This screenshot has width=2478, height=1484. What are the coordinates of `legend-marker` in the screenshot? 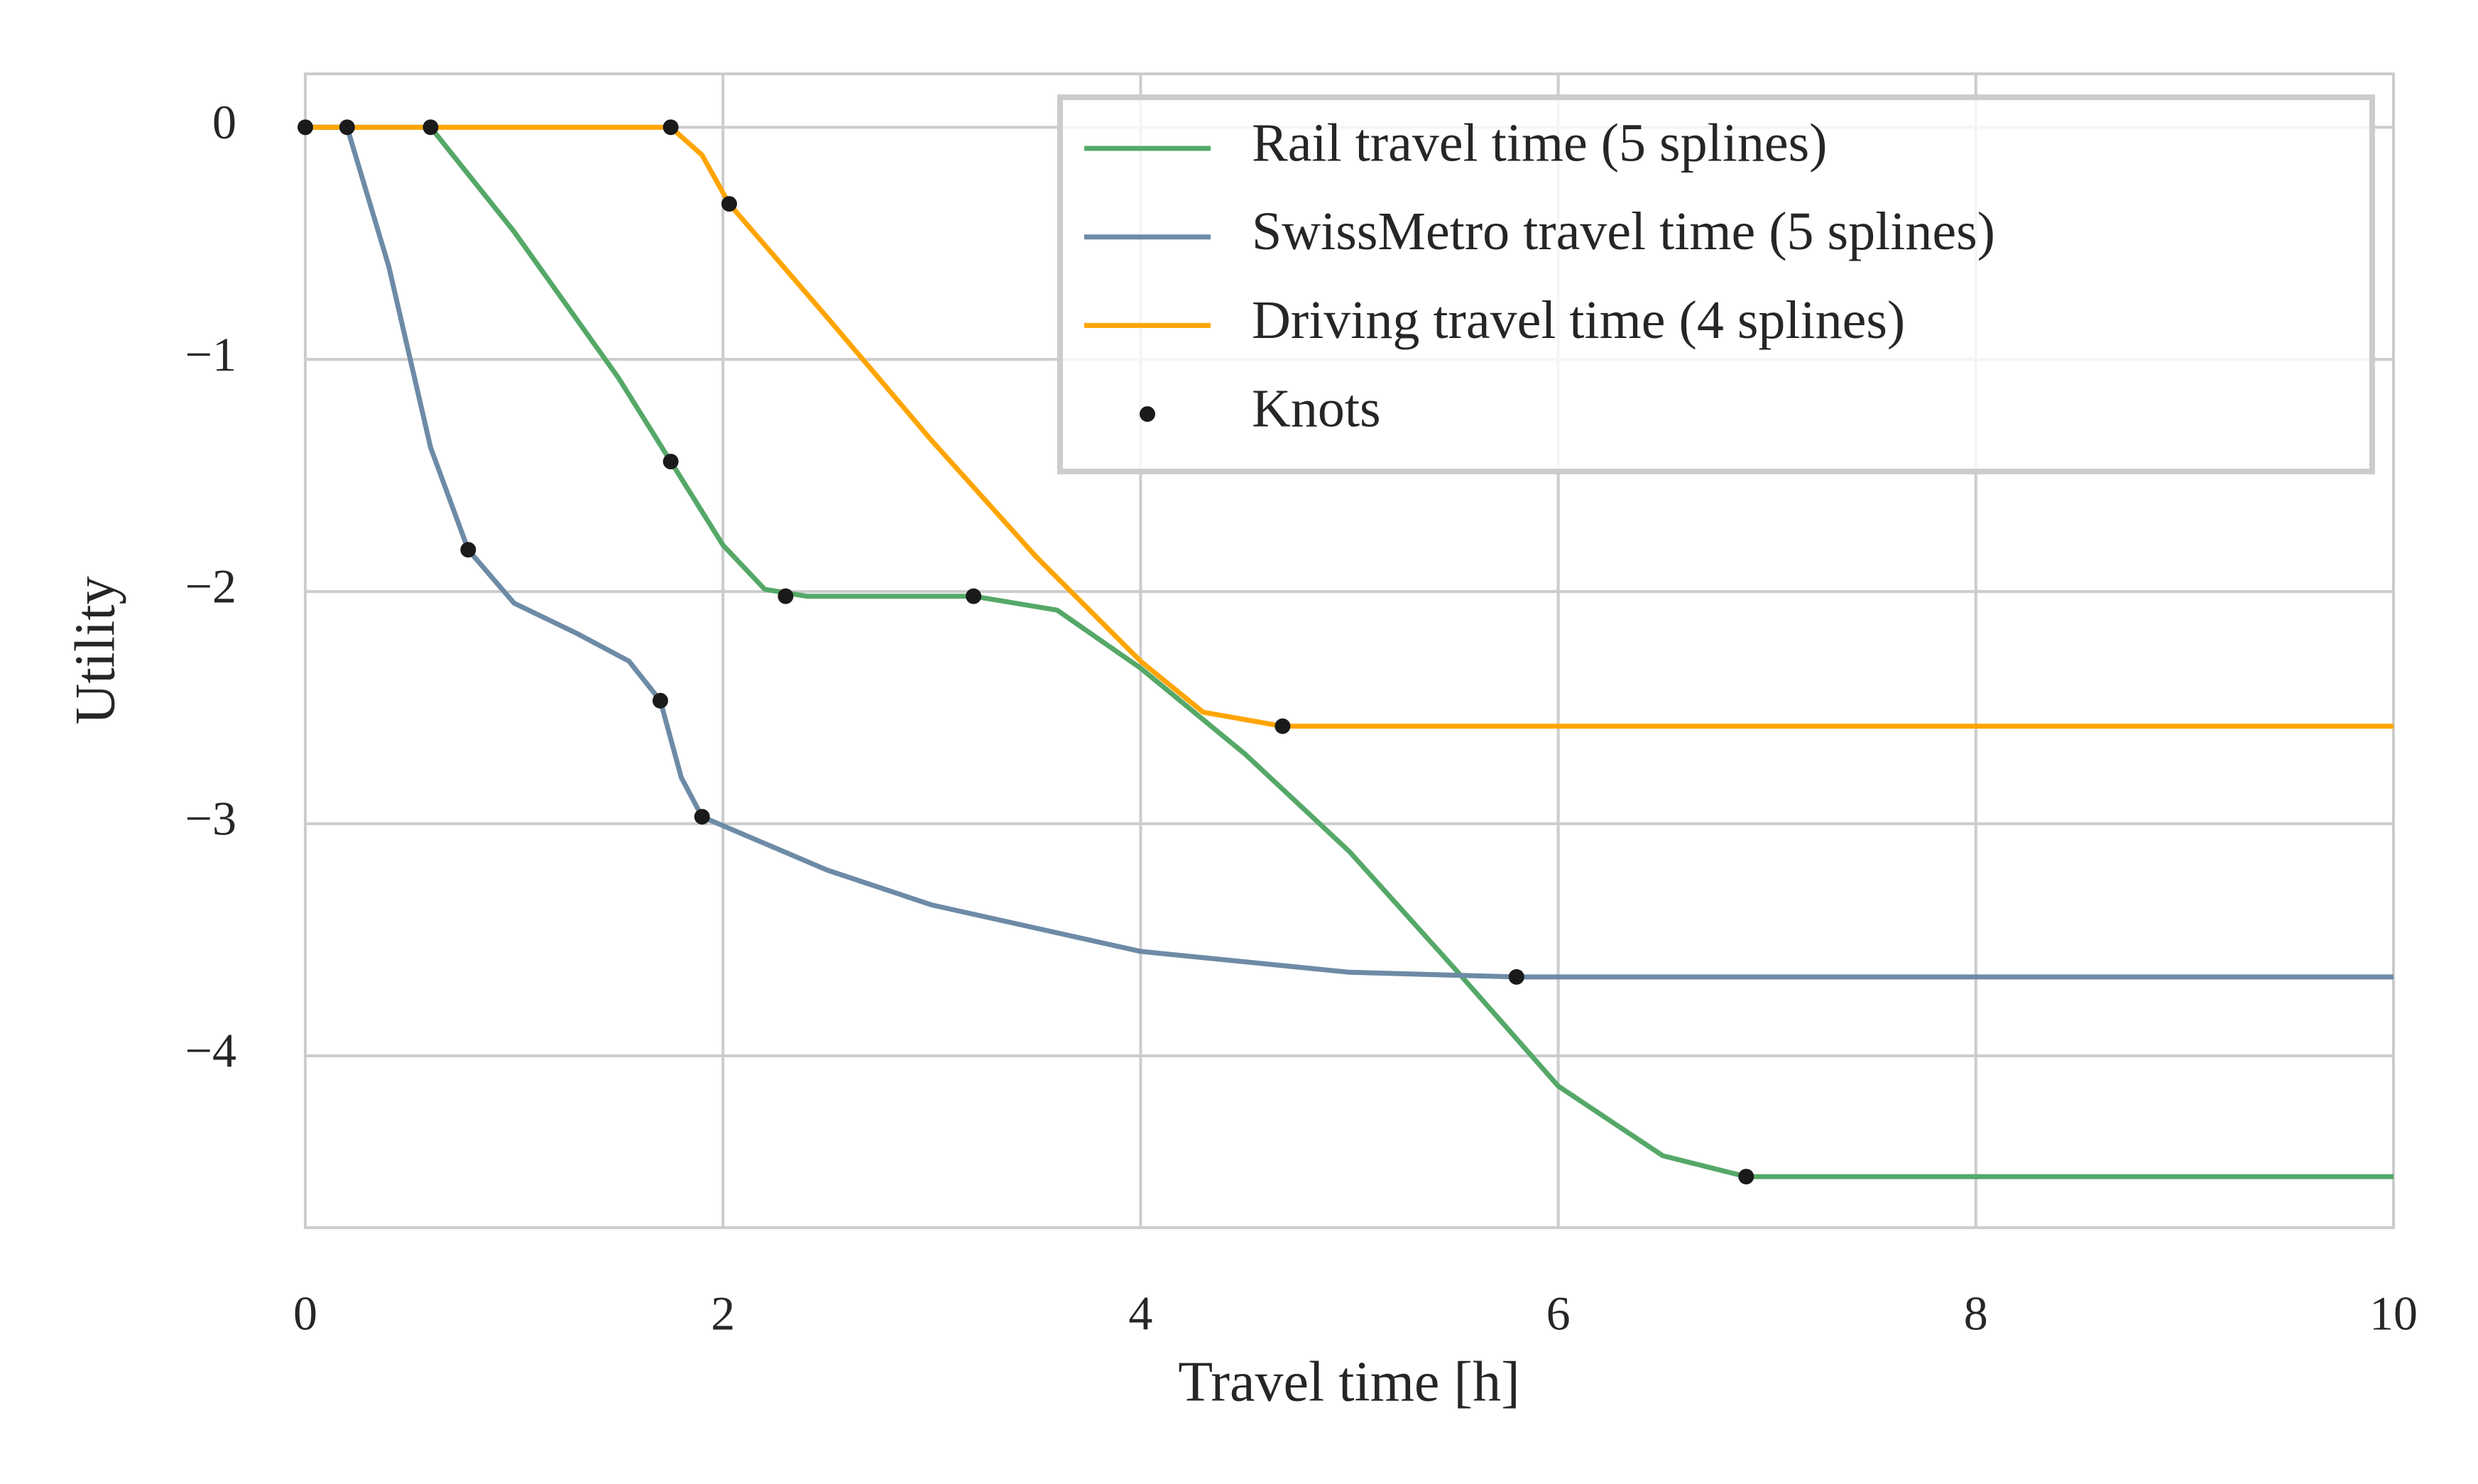 It's located at (1147, 414).